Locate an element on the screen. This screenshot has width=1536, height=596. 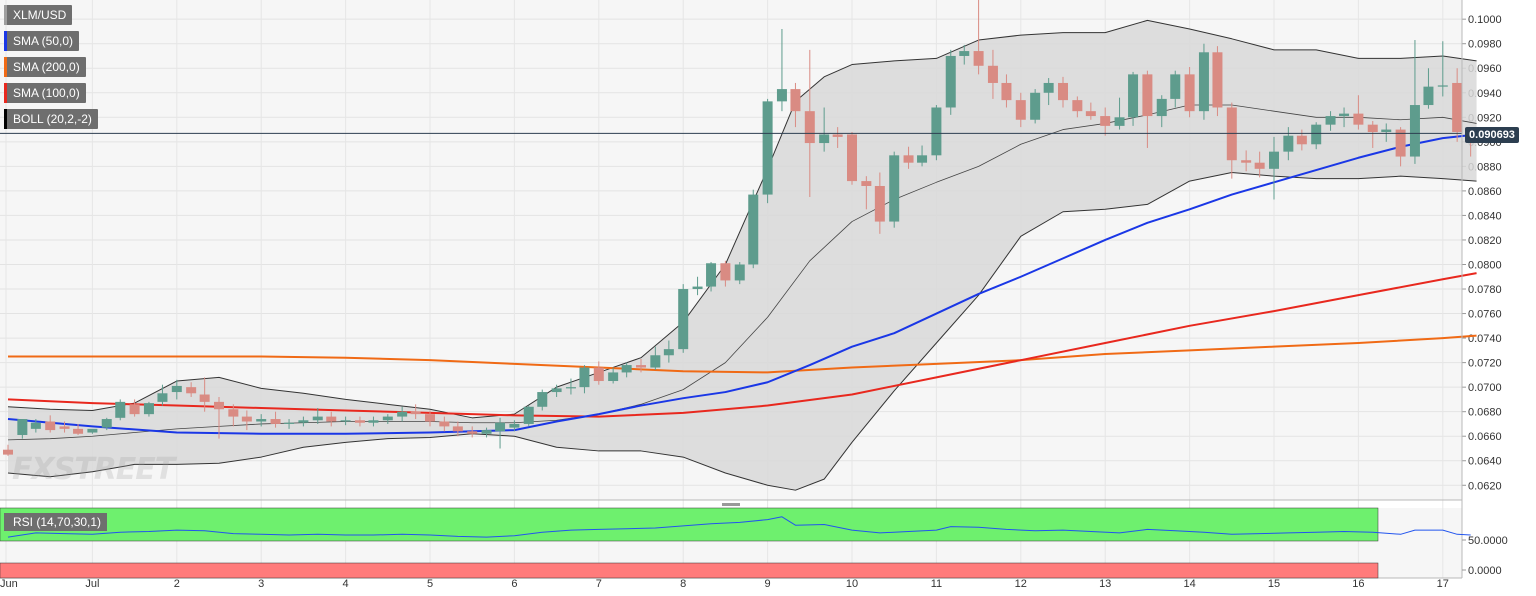
y-tick-label: 0.0820 is located at coordinates (1485, 241).